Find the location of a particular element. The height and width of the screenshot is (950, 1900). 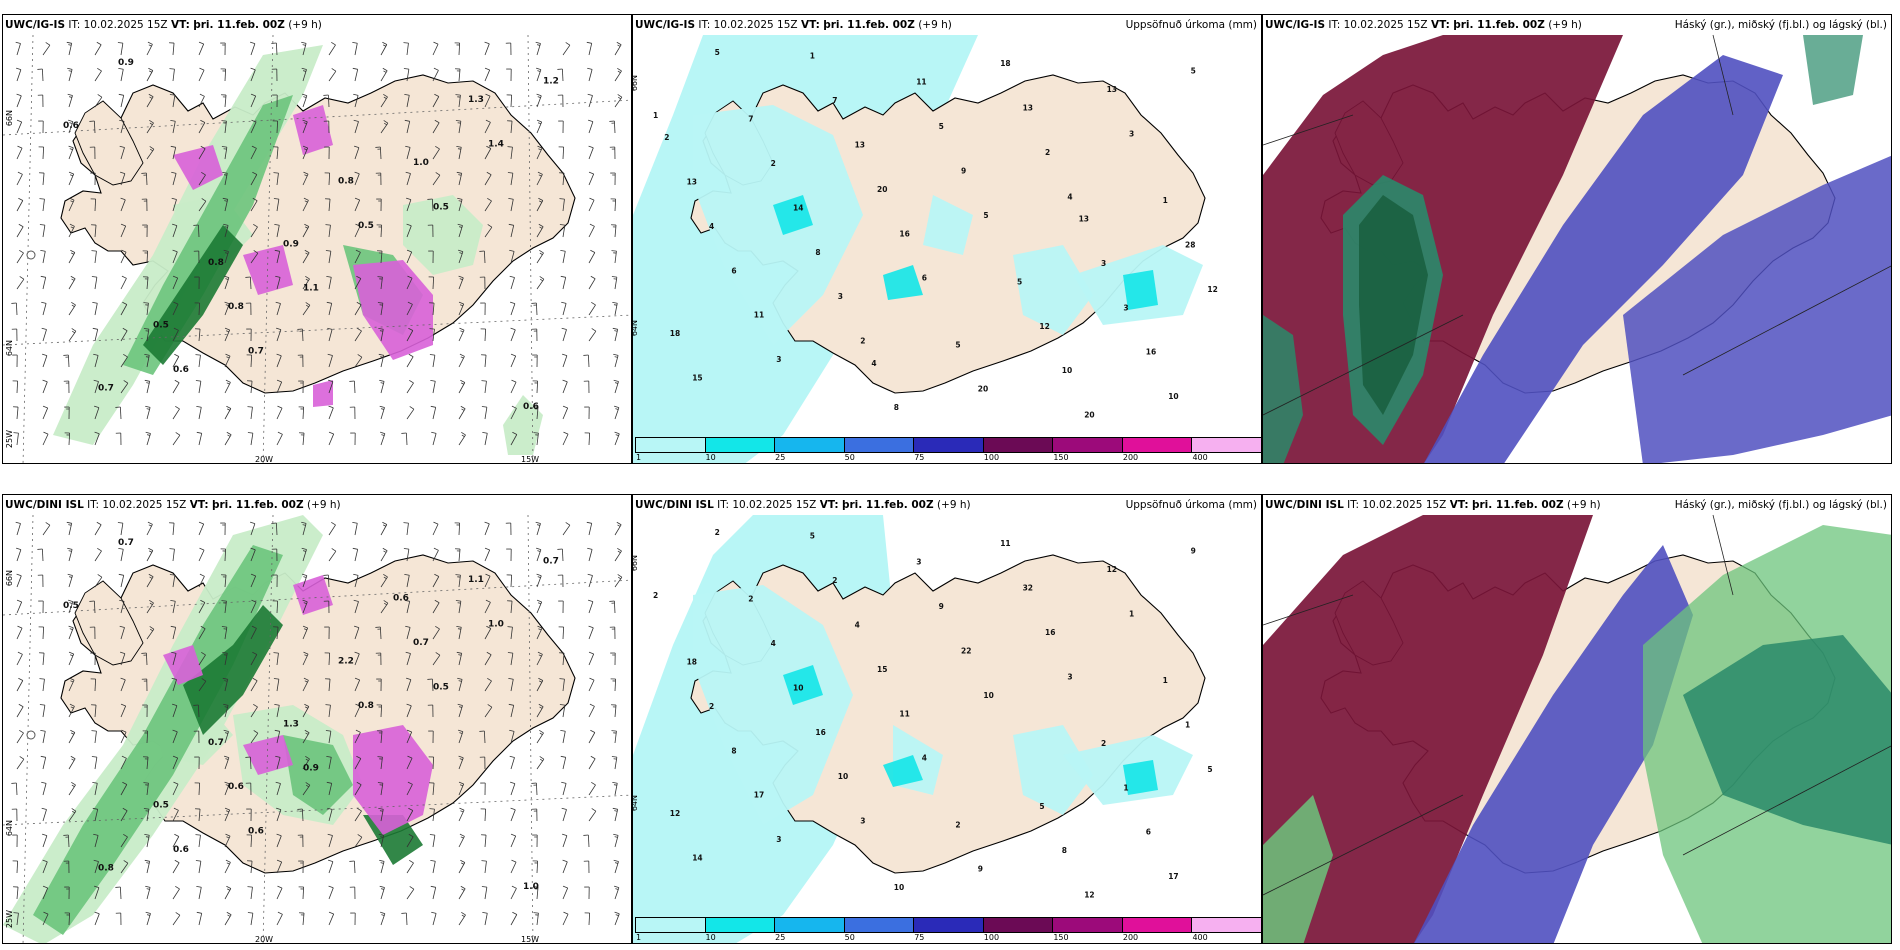

value-label: 0.9 is located at coordinates (126, 63).